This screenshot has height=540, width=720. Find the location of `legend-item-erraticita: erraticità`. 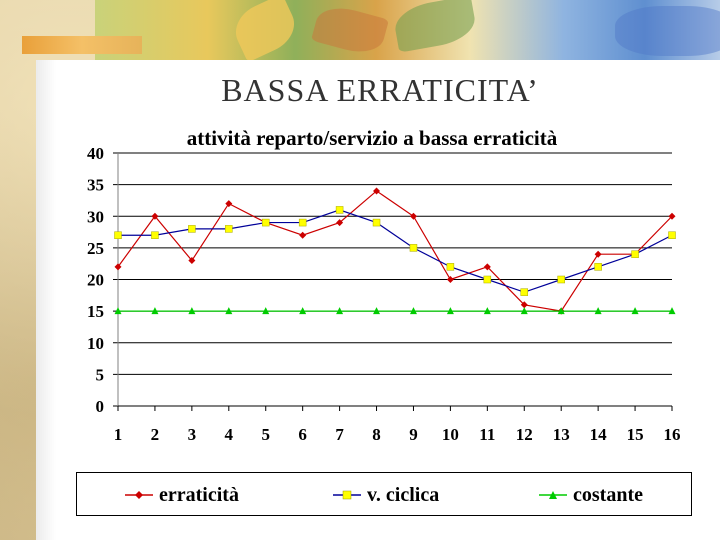

legend-item-erraticita: erraticità is located at coordinates (182, 495).